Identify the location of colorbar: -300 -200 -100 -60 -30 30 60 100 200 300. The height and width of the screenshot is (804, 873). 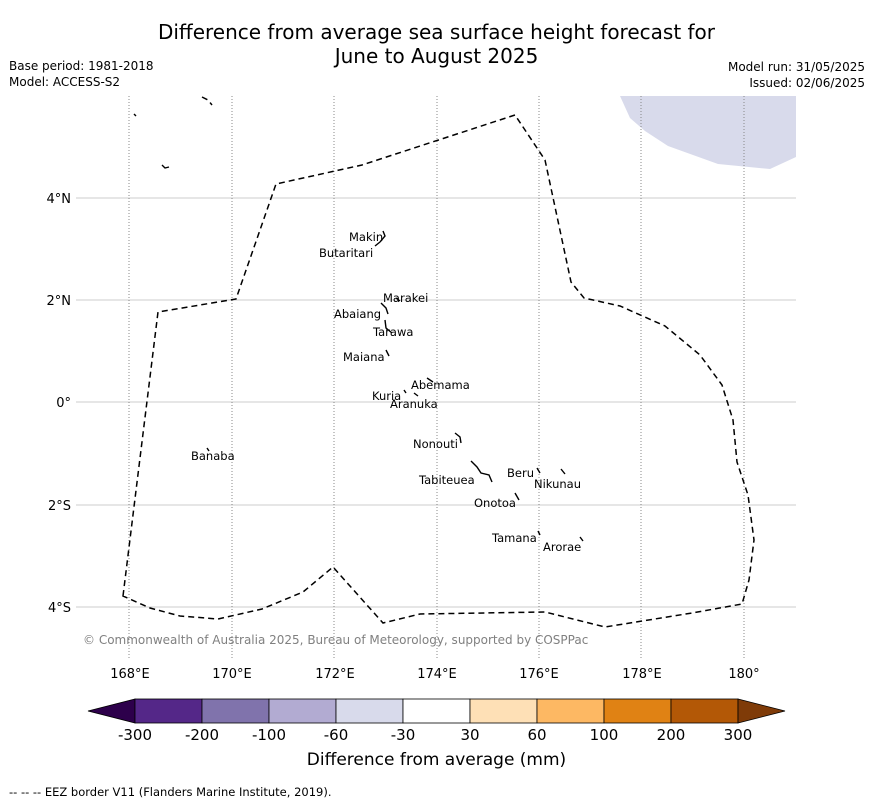
(436, 721).